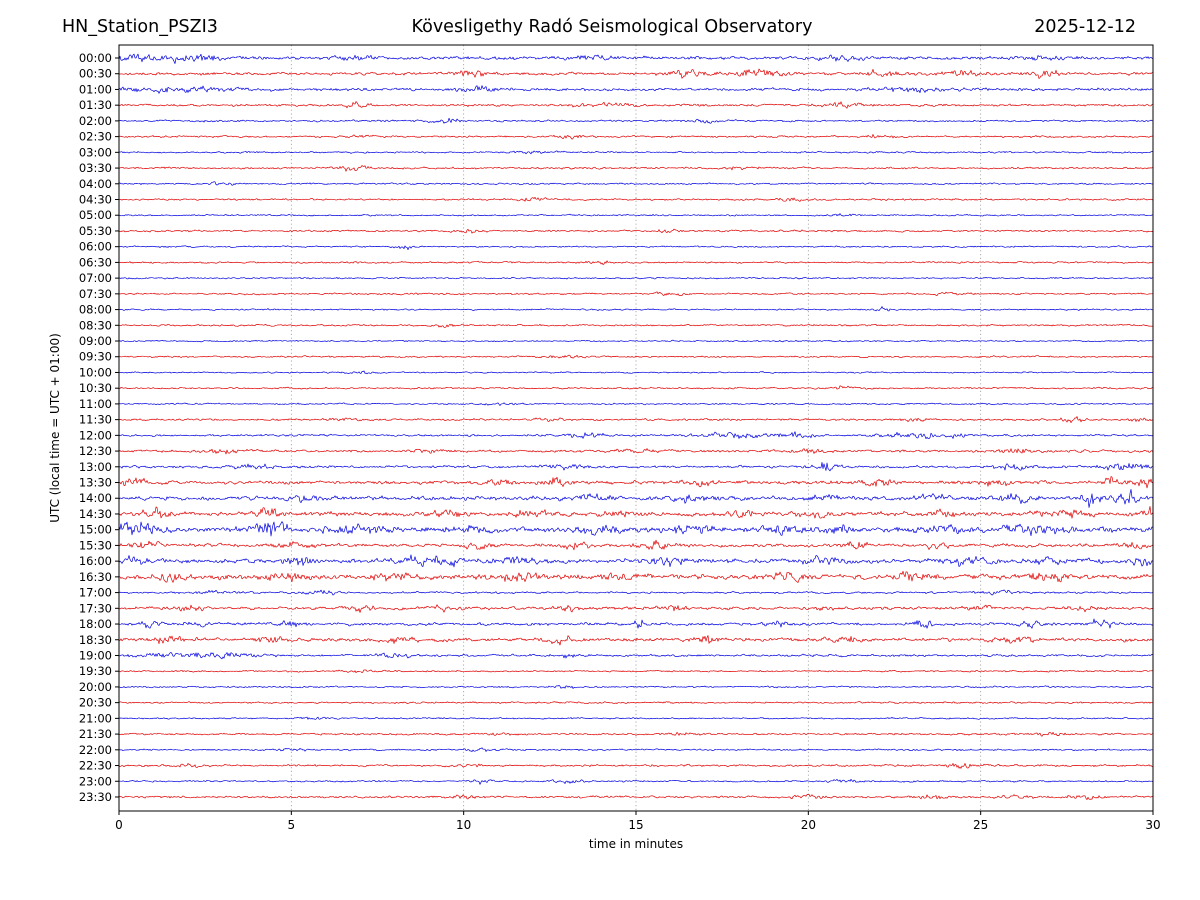 This screenshot has height=900, width=1200. I want to click on y-tick-label: 12:00, so click(95, 435).